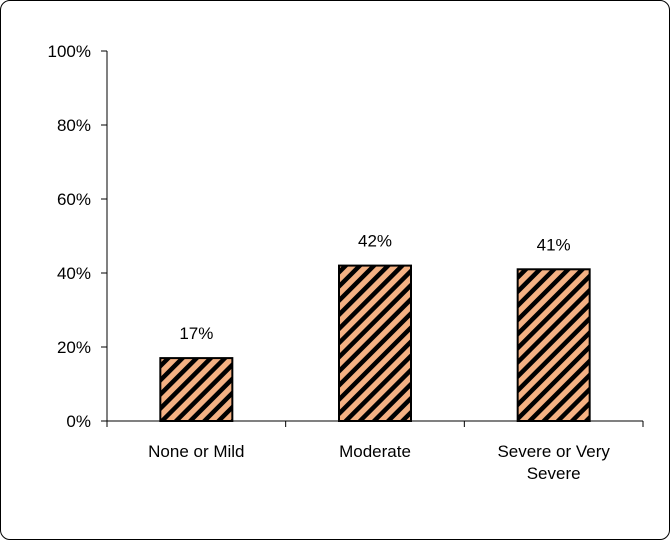  What do you see at coordinates (553, 451) in the screenshot?
I see `x-category-label: Severe or Very` at bounding box center [553, 451].